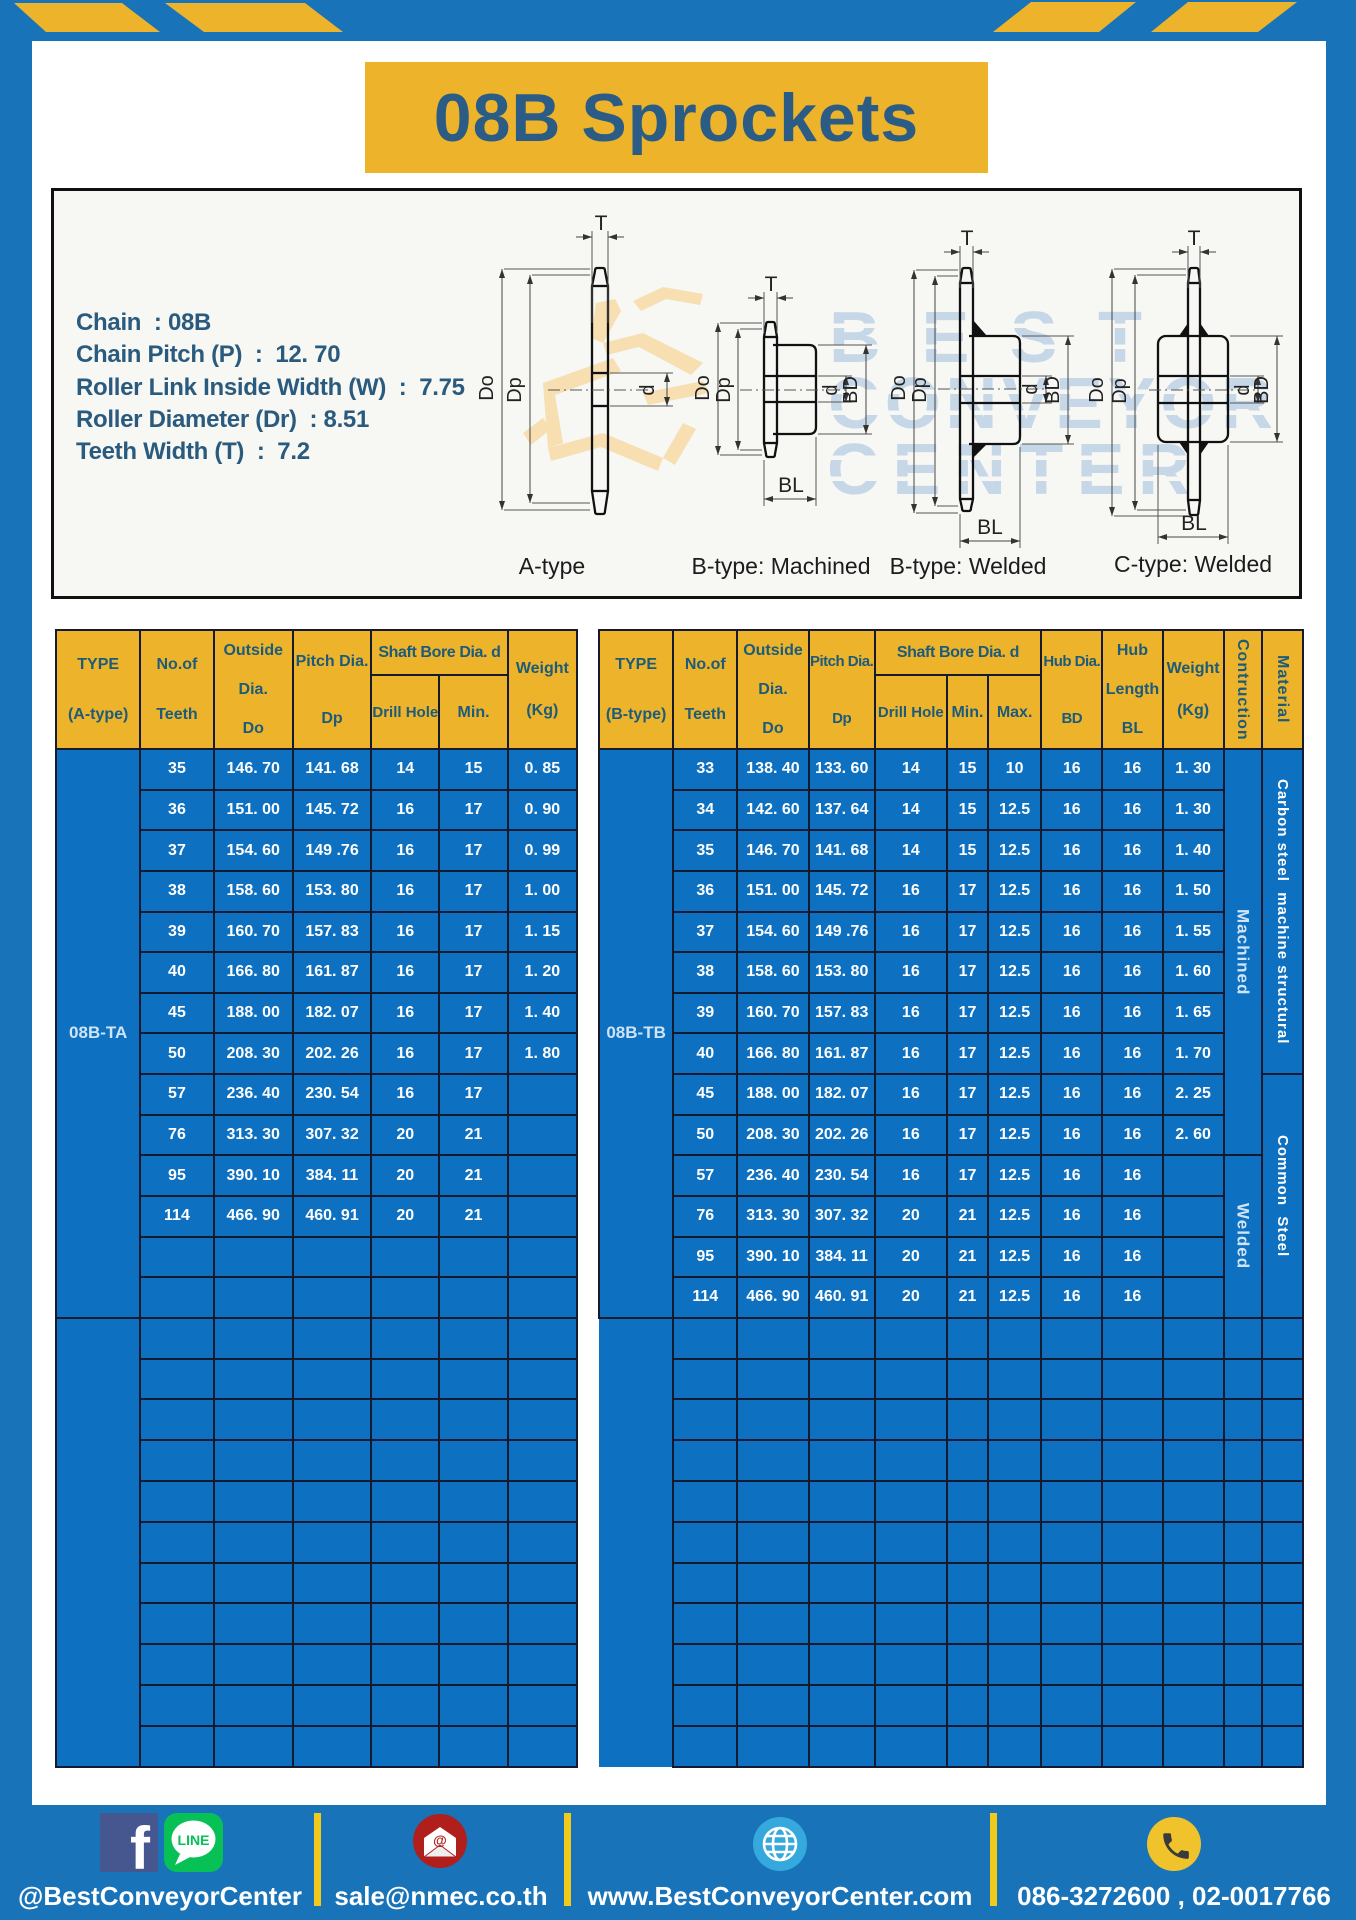  What do you see at coordinates (781, 566) in the screenshot?
I see `svg-text: B-type: Machined` at bounding box center [781, 566].